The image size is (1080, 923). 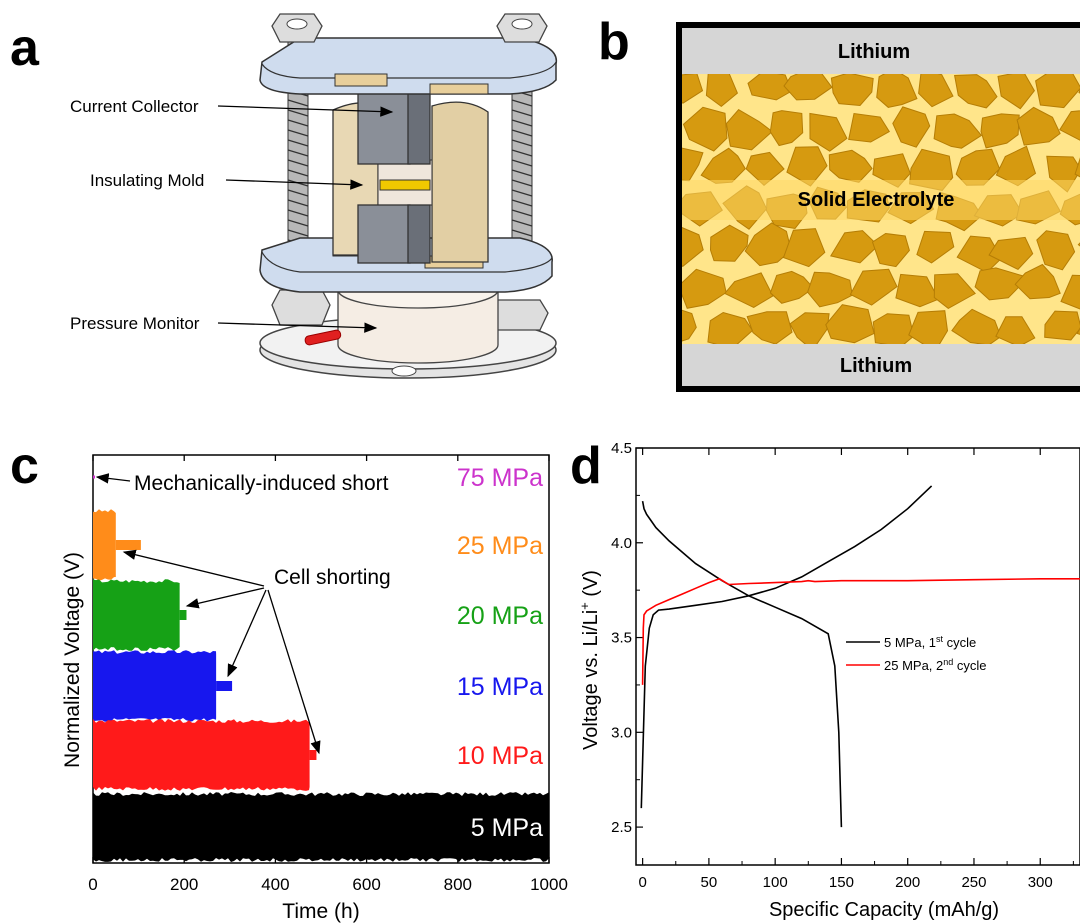 I want to click on legend-entry-black: 5 MPa, 1st cycle, so click(x=930, y=642).